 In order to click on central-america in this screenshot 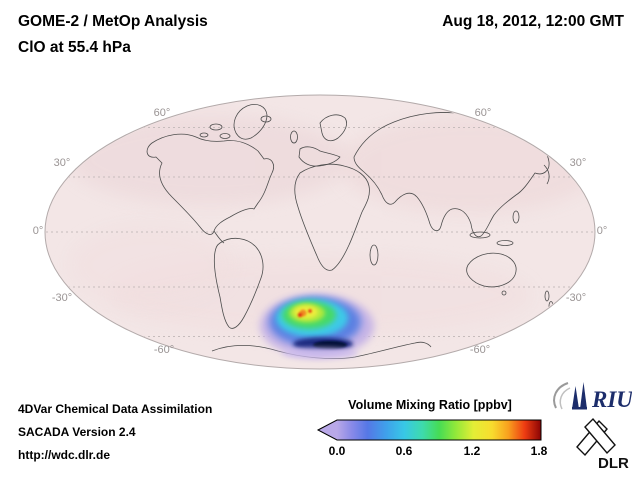, I will do `click(219, 237)`.